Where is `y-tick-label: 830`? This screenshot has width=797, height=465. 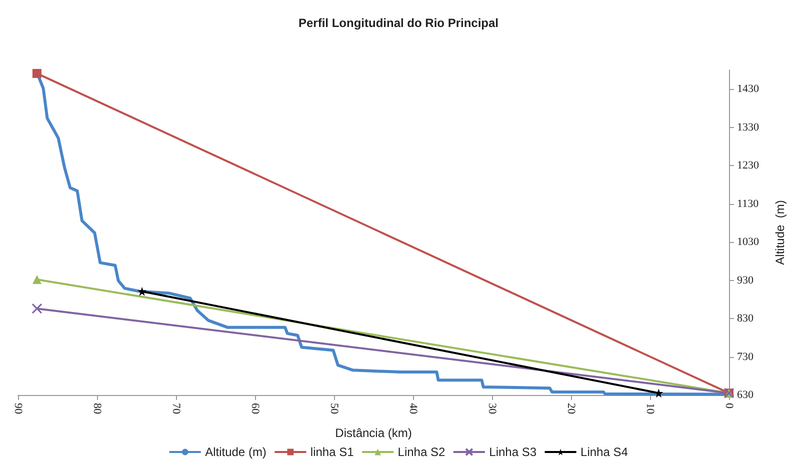 y-tick-label: 830 is located at coordinates (745, 318).